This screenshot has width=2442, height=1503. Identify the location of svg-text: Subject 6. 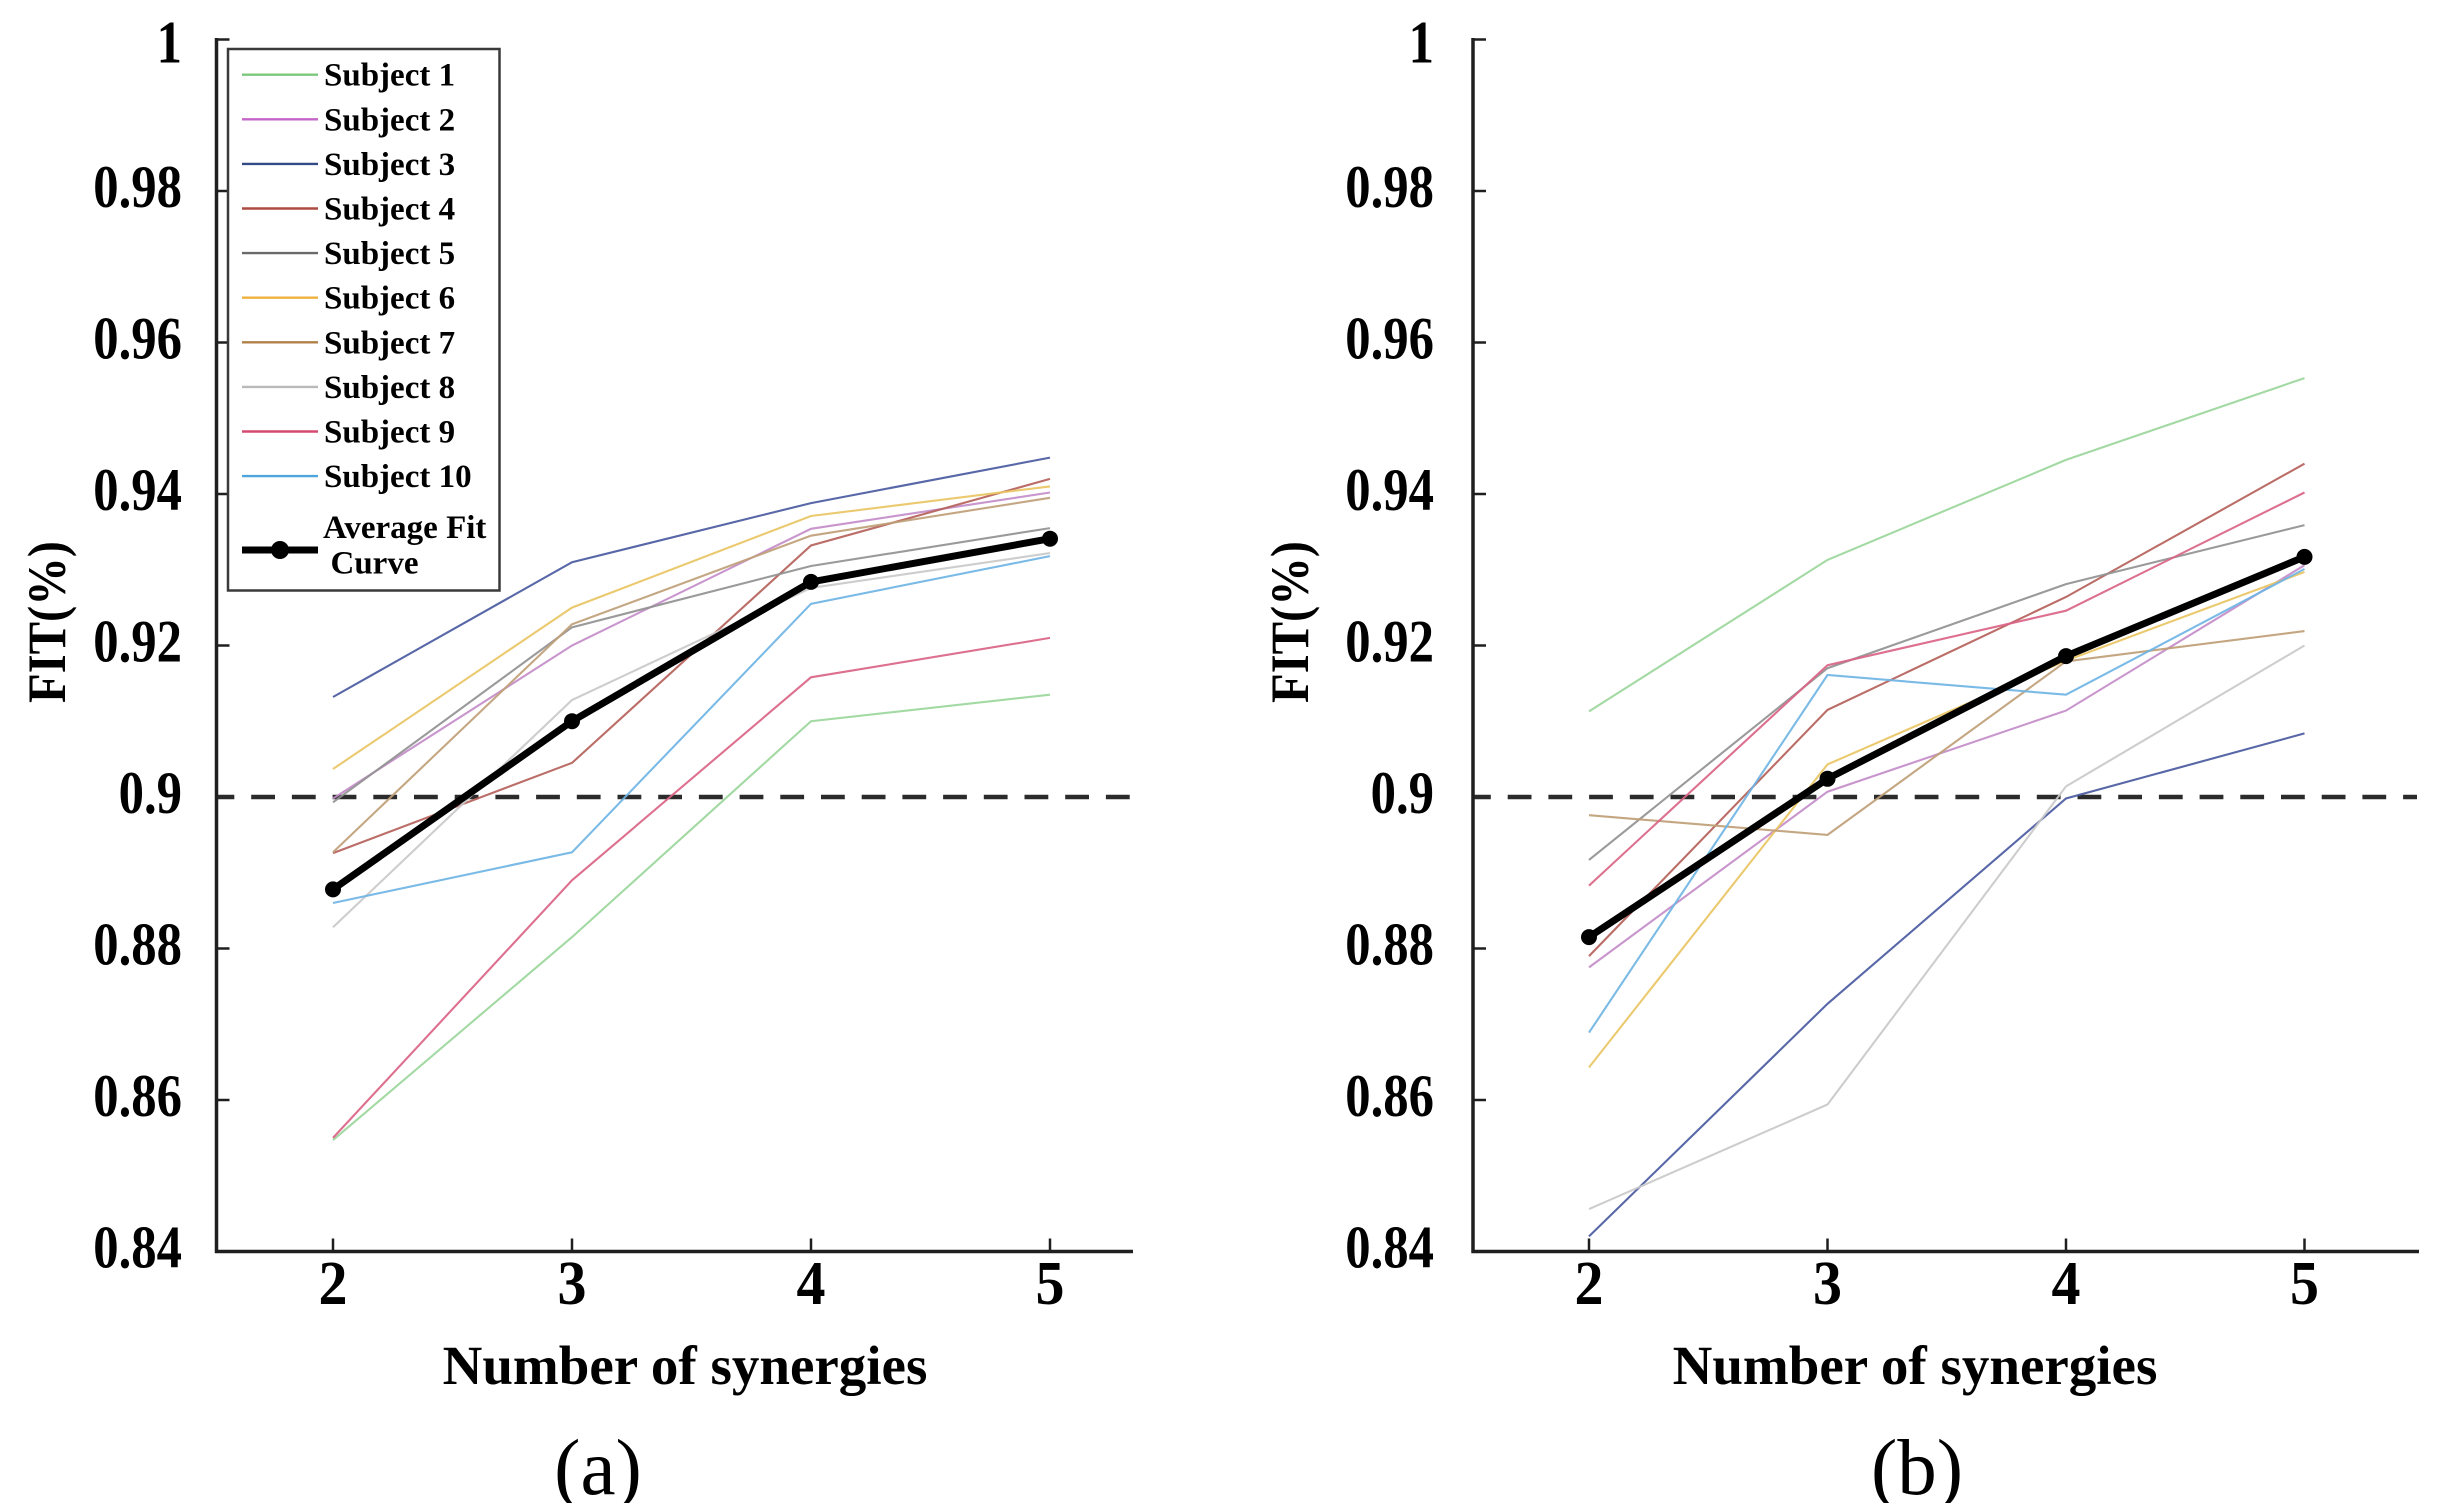
(389, 299).